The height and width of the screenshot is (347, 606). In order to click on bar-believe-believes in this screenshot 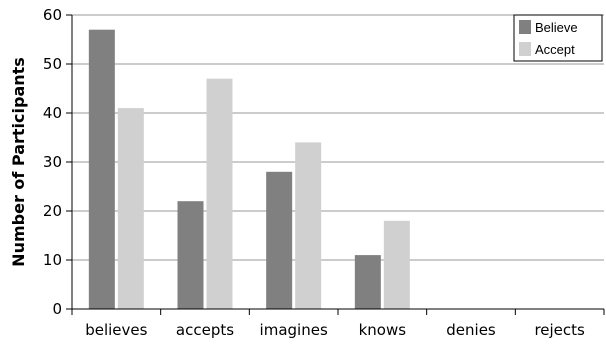, I will do `click(101, 169)`.